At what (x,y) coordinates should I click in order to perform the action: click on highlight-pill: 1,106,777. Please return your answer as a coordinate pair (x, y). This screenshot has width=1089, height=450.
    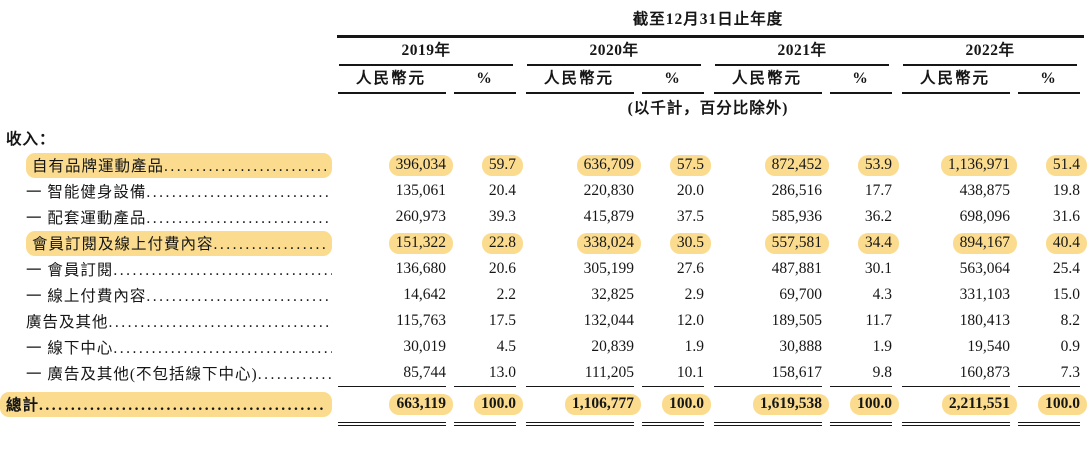
    Looking at the image, I should click on (603, 404).